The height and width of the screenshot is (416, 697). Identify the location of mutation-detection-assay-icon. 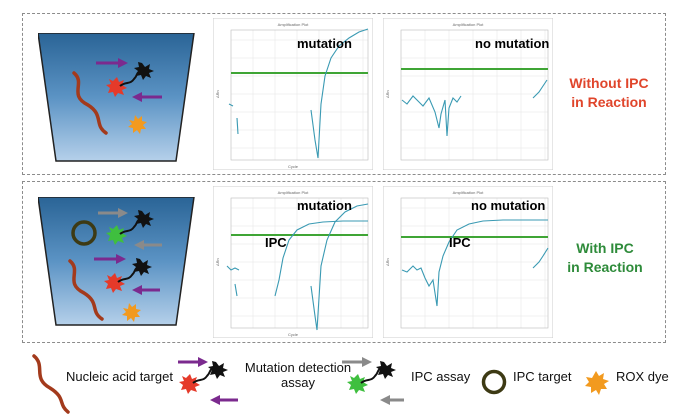
(208, 381).